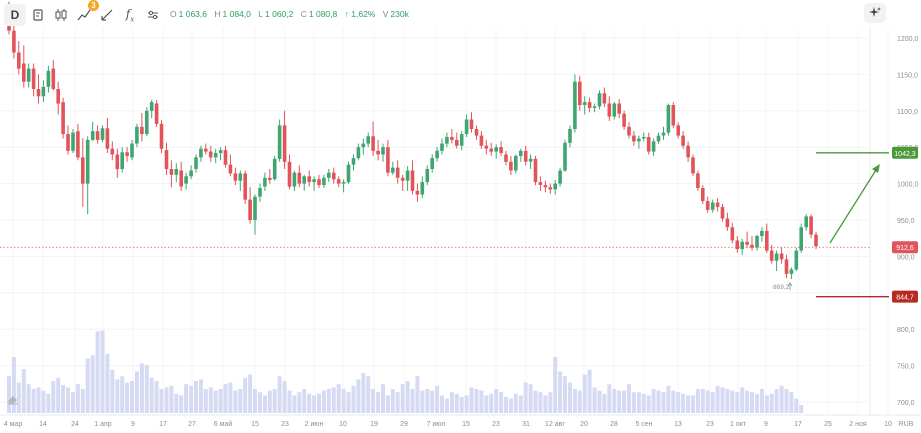  Describe the element at coordinates (526, 424) in the screenshot. I see `time-tick-label: 31` at that location.